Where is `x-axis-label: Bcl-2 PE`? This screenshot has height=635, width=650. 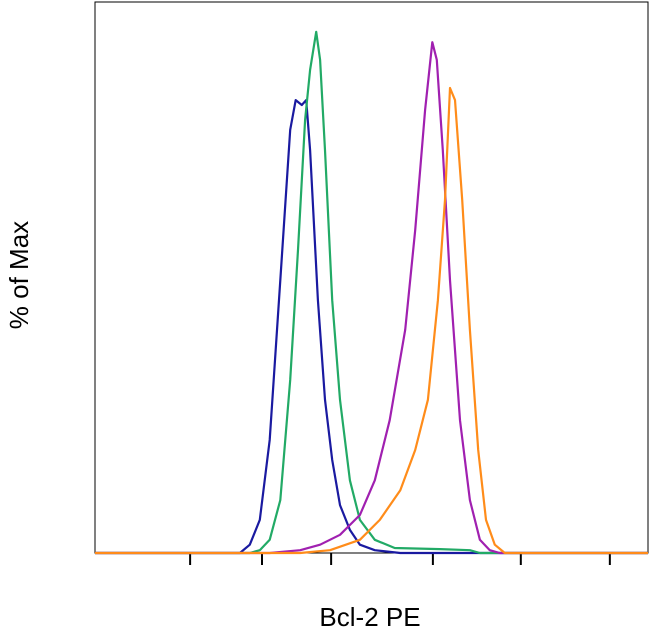
x-axis-label: Bcl-2 PE is located at coordinates (369, 617).